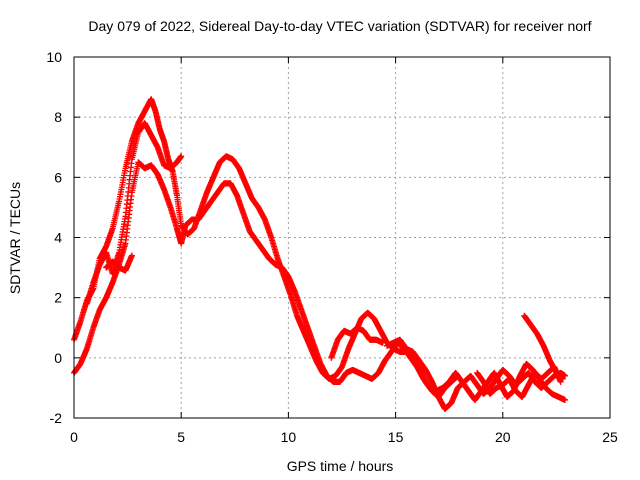 The width and height of the screenshot is (640, 480). Describe the element at coordinates (58, 117) in the screenshot. I see `y-tick-label: 8` at that location.